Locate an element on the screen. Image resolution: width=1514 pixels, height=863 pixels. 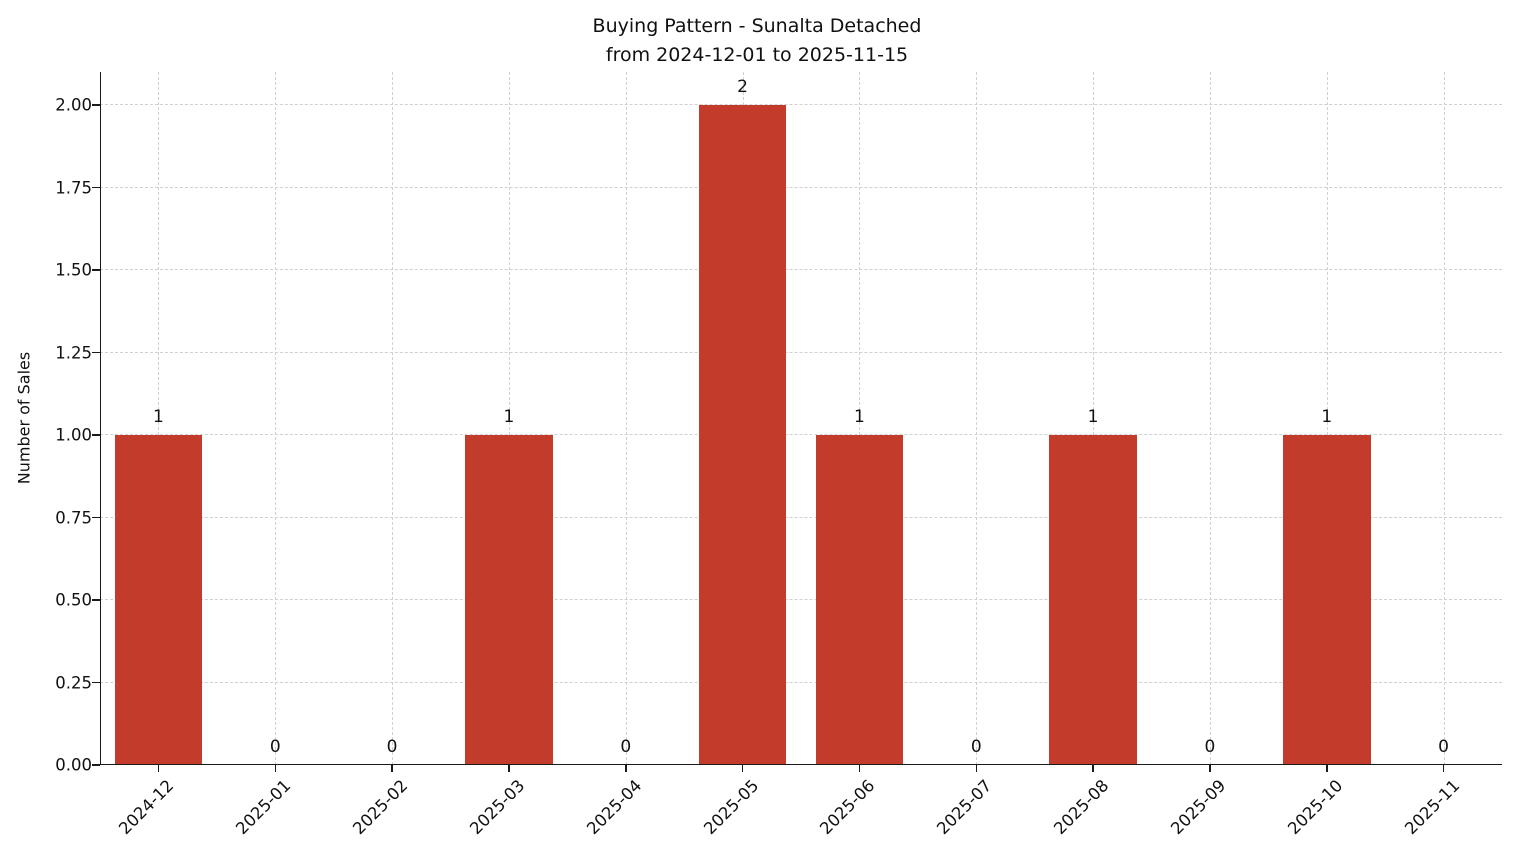
y-tick-label: 1.00 is located at coordinates (73, 435).